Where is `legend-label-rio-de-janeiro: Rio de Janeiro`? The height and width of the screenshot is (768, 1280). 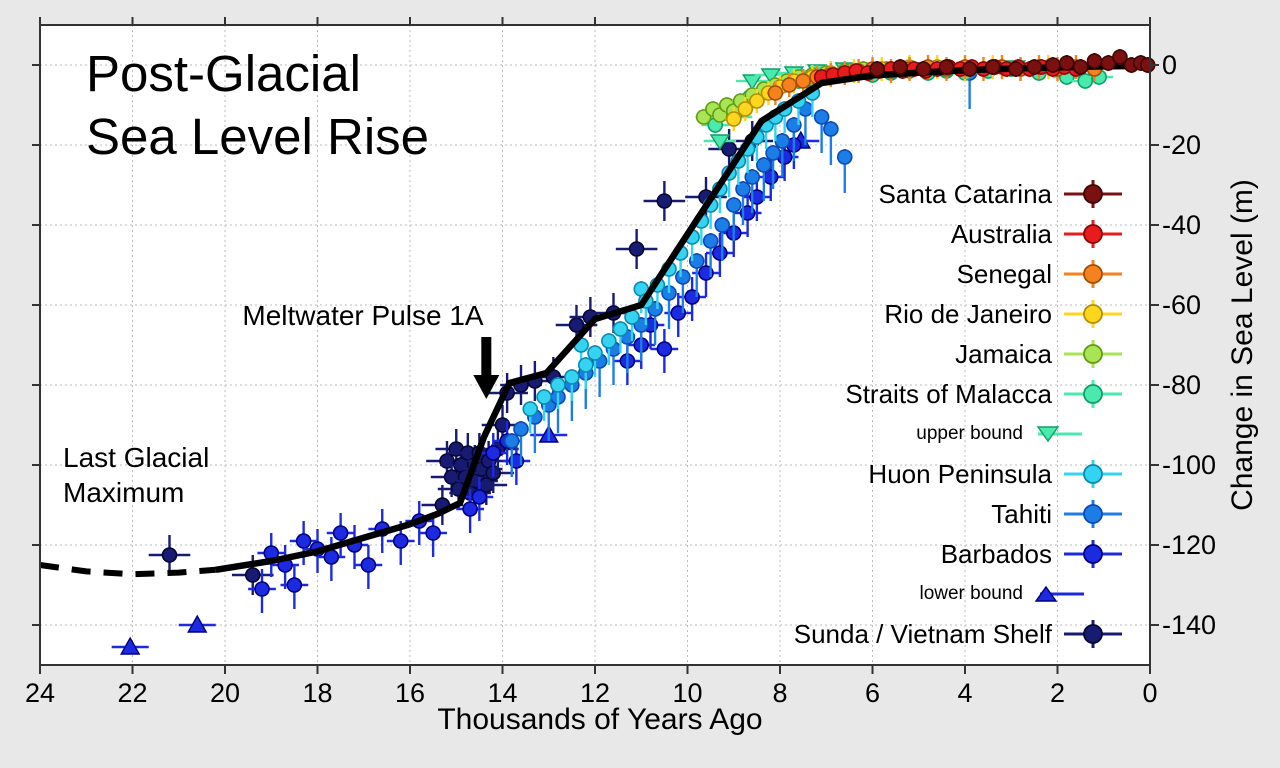
legend-label-rio-de-janeiro: Rio de Janeiro is located at coordinates (968, 313).